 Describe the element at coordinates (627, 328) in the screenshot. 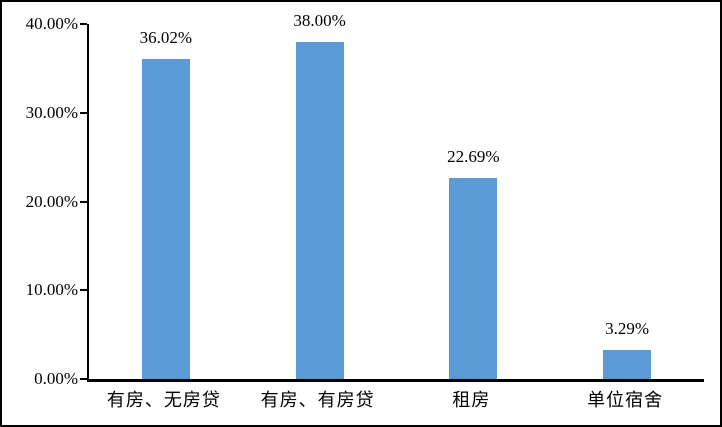

I see `bar-data-label: 3.29%` at that location.